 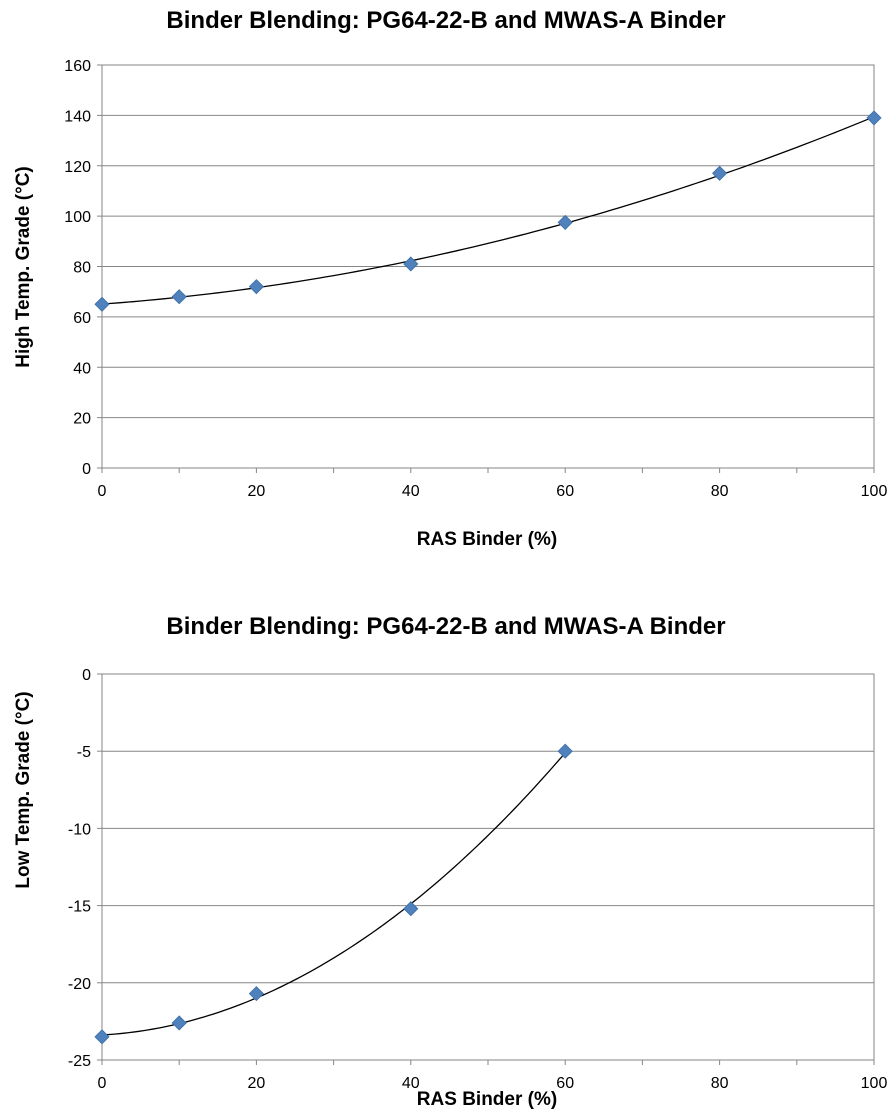 What do you see at coordinates (77, 116) in the screenshot?
I see `y-tick-label: 140` at bounding box center [77, 116].